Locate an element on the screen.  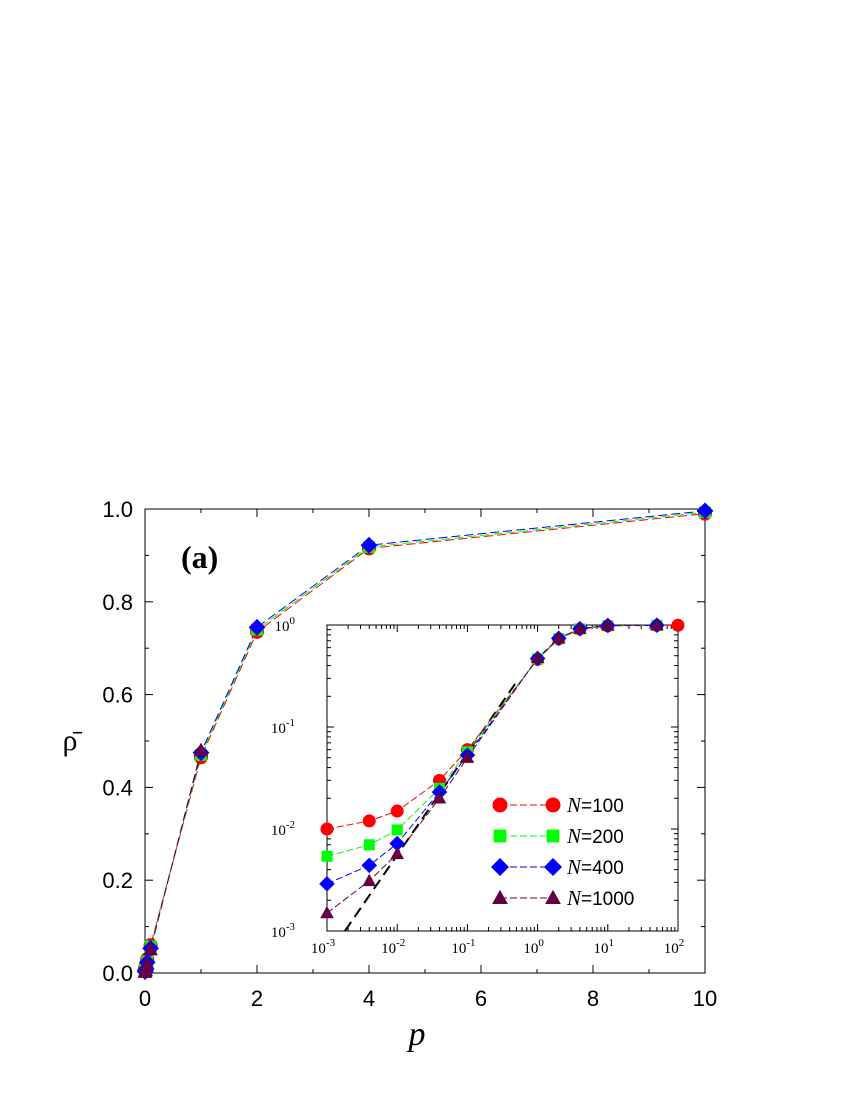
y-tick-label: 0.6 is located at coordinates (117, 695).